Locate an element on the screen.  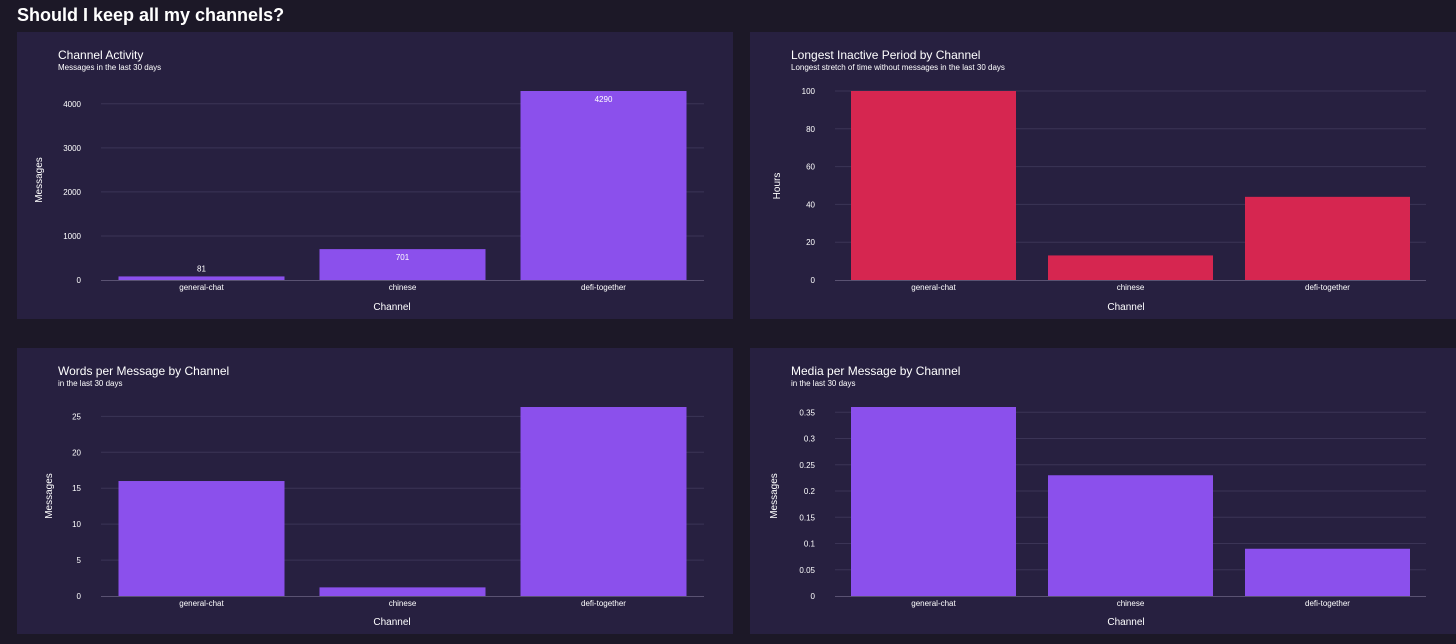
chart-title: Channel Activity is located at coordinates (100, 55).